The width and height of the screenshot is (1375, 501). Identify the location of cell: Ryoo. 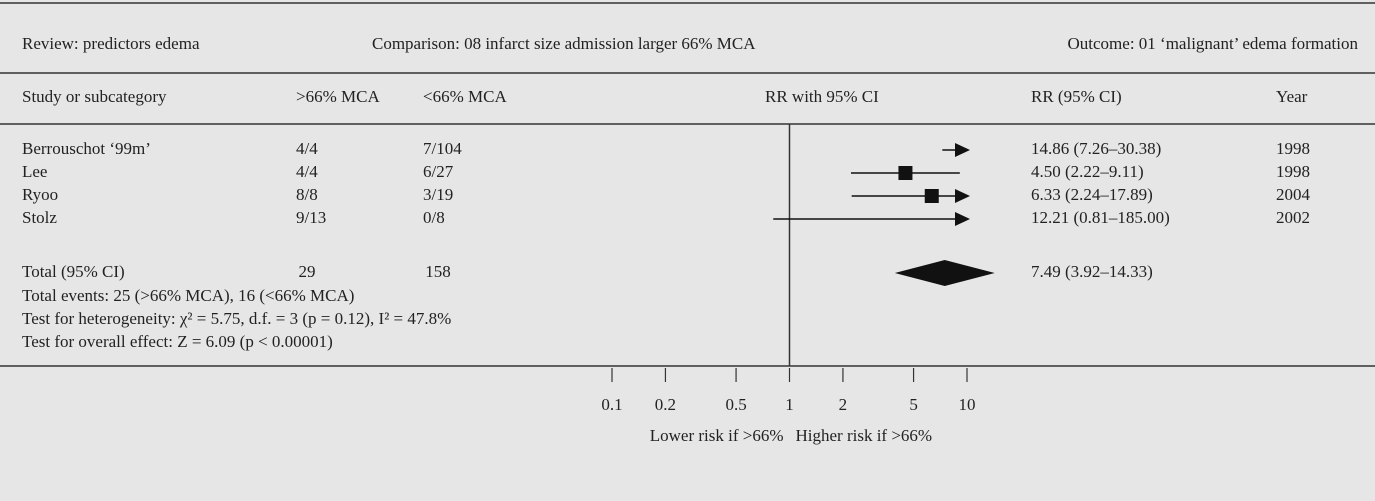
(40, 194).